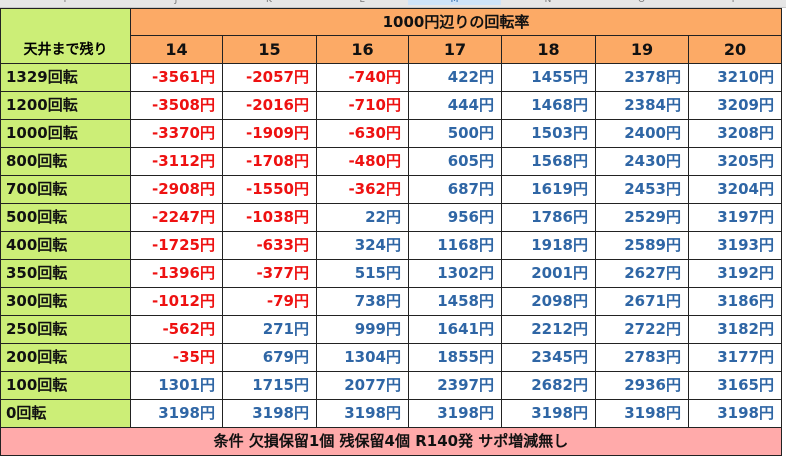  Describe the element at coordinates (455, 245) in the screenshot. I see `value-cell: 1168円` at that location.